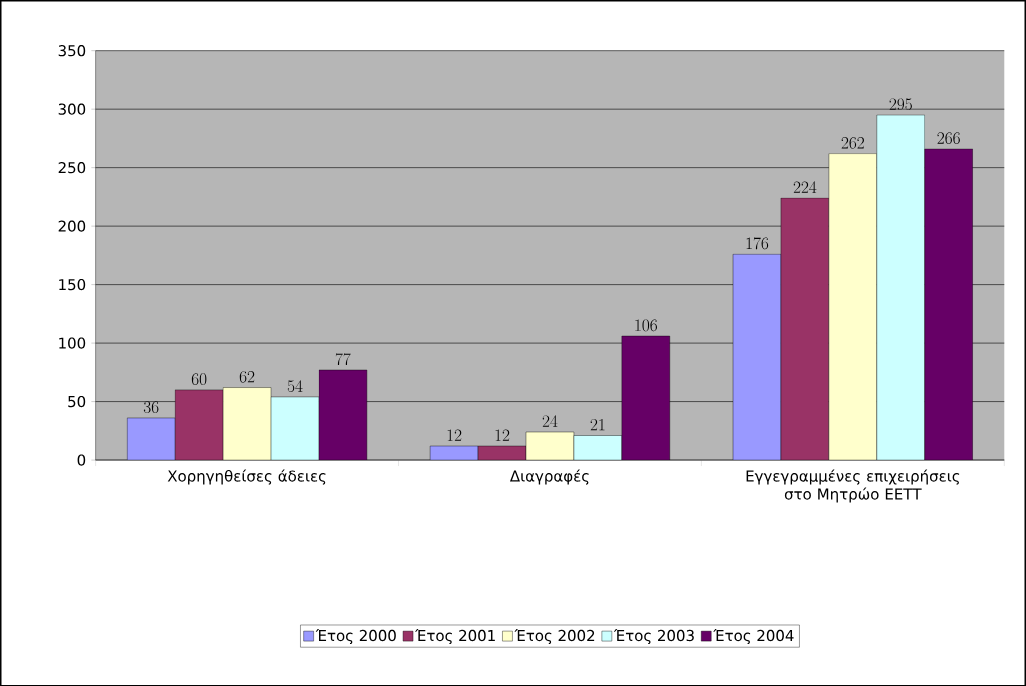 This screenshot has height=686, width=1026. Describe the element at coordinates (653, 636) in the screenshot. I see `legend-label: Έτος 2003` at that location.